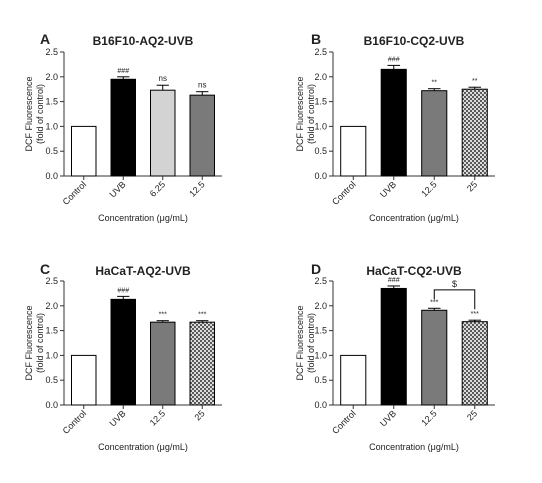  What do you see at coordinates (45, 269) in the screenshot?
I see `panel-letter: C` at bounding box center [45, 269].